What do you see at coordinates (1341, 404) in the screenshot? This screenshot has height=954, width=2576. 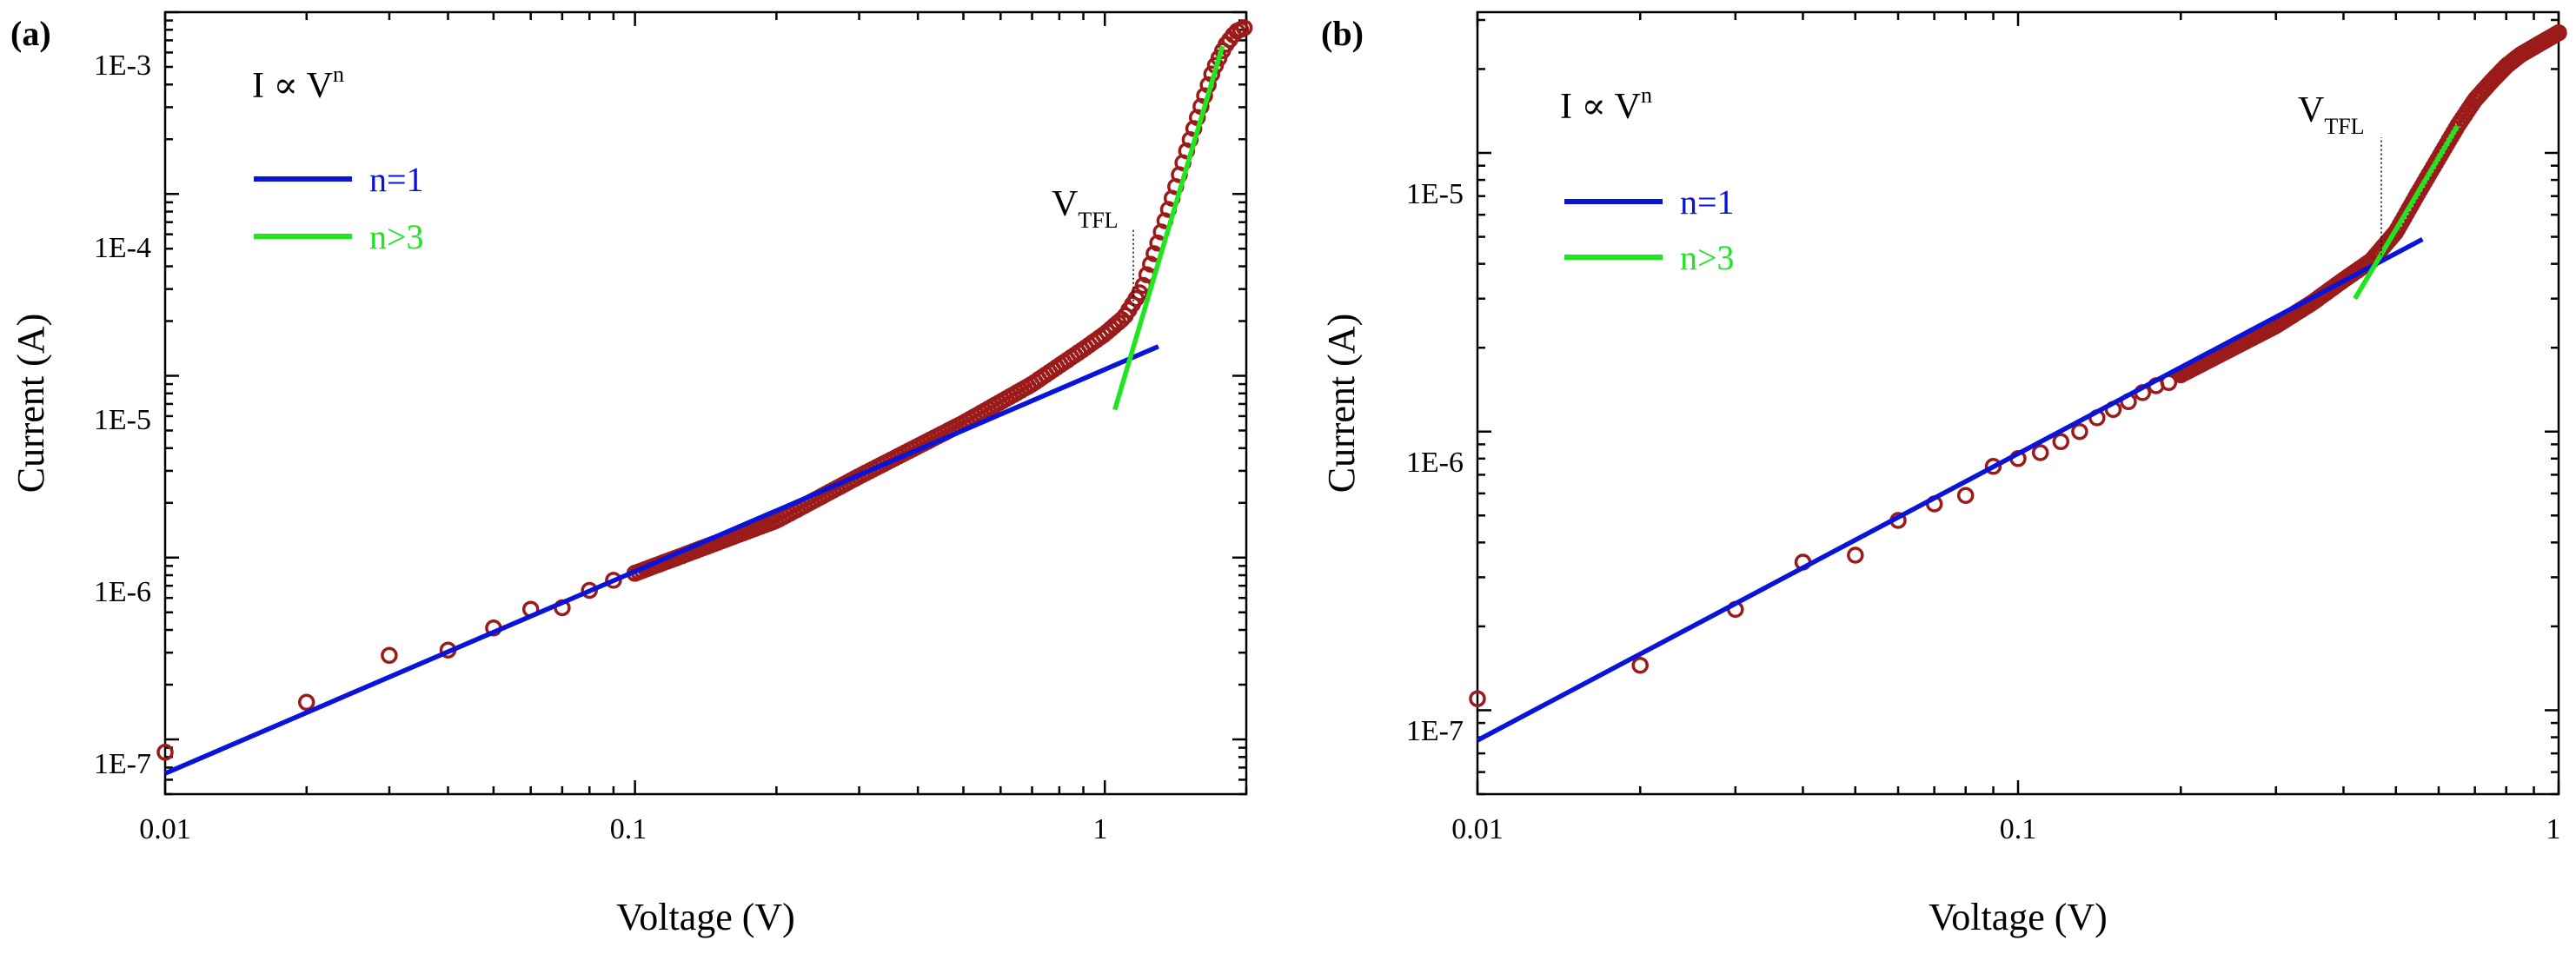 I see `panel-b-y-axis-label: Current (A)` at bounding box center [1341, 404].